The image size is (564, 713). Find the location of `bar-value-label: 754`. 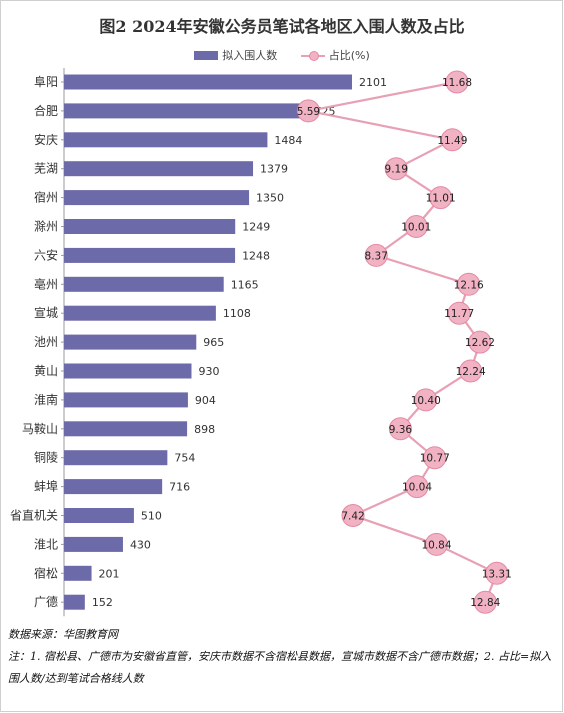

bar-value-label: 754 is located at coordinates (184, 458).